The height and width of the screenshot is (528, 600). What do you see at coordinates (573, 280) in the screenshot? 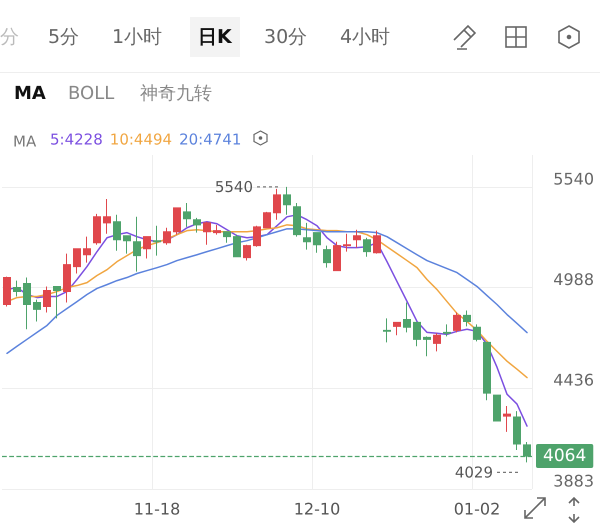
I see `y-tick-label: 4988` at bounding box center [573, 280].